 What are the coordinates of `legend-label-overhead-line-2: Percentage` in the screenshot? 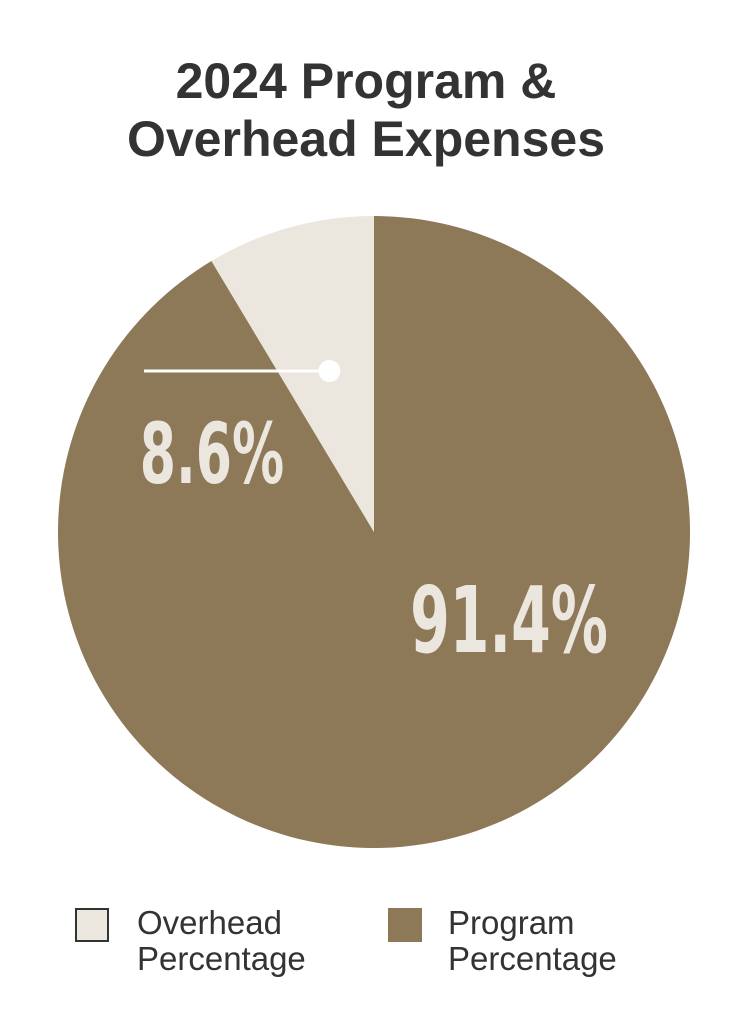 It's located at (221, 958).